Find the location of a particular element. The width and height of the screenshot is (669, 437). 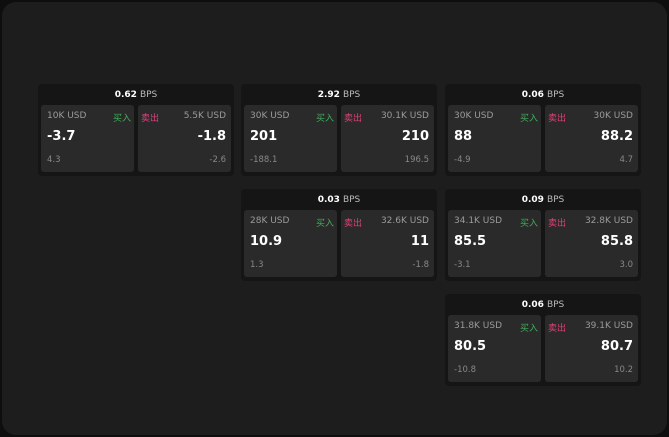

spread-header: 0.09 BPS is located at coordinates (543, 199).